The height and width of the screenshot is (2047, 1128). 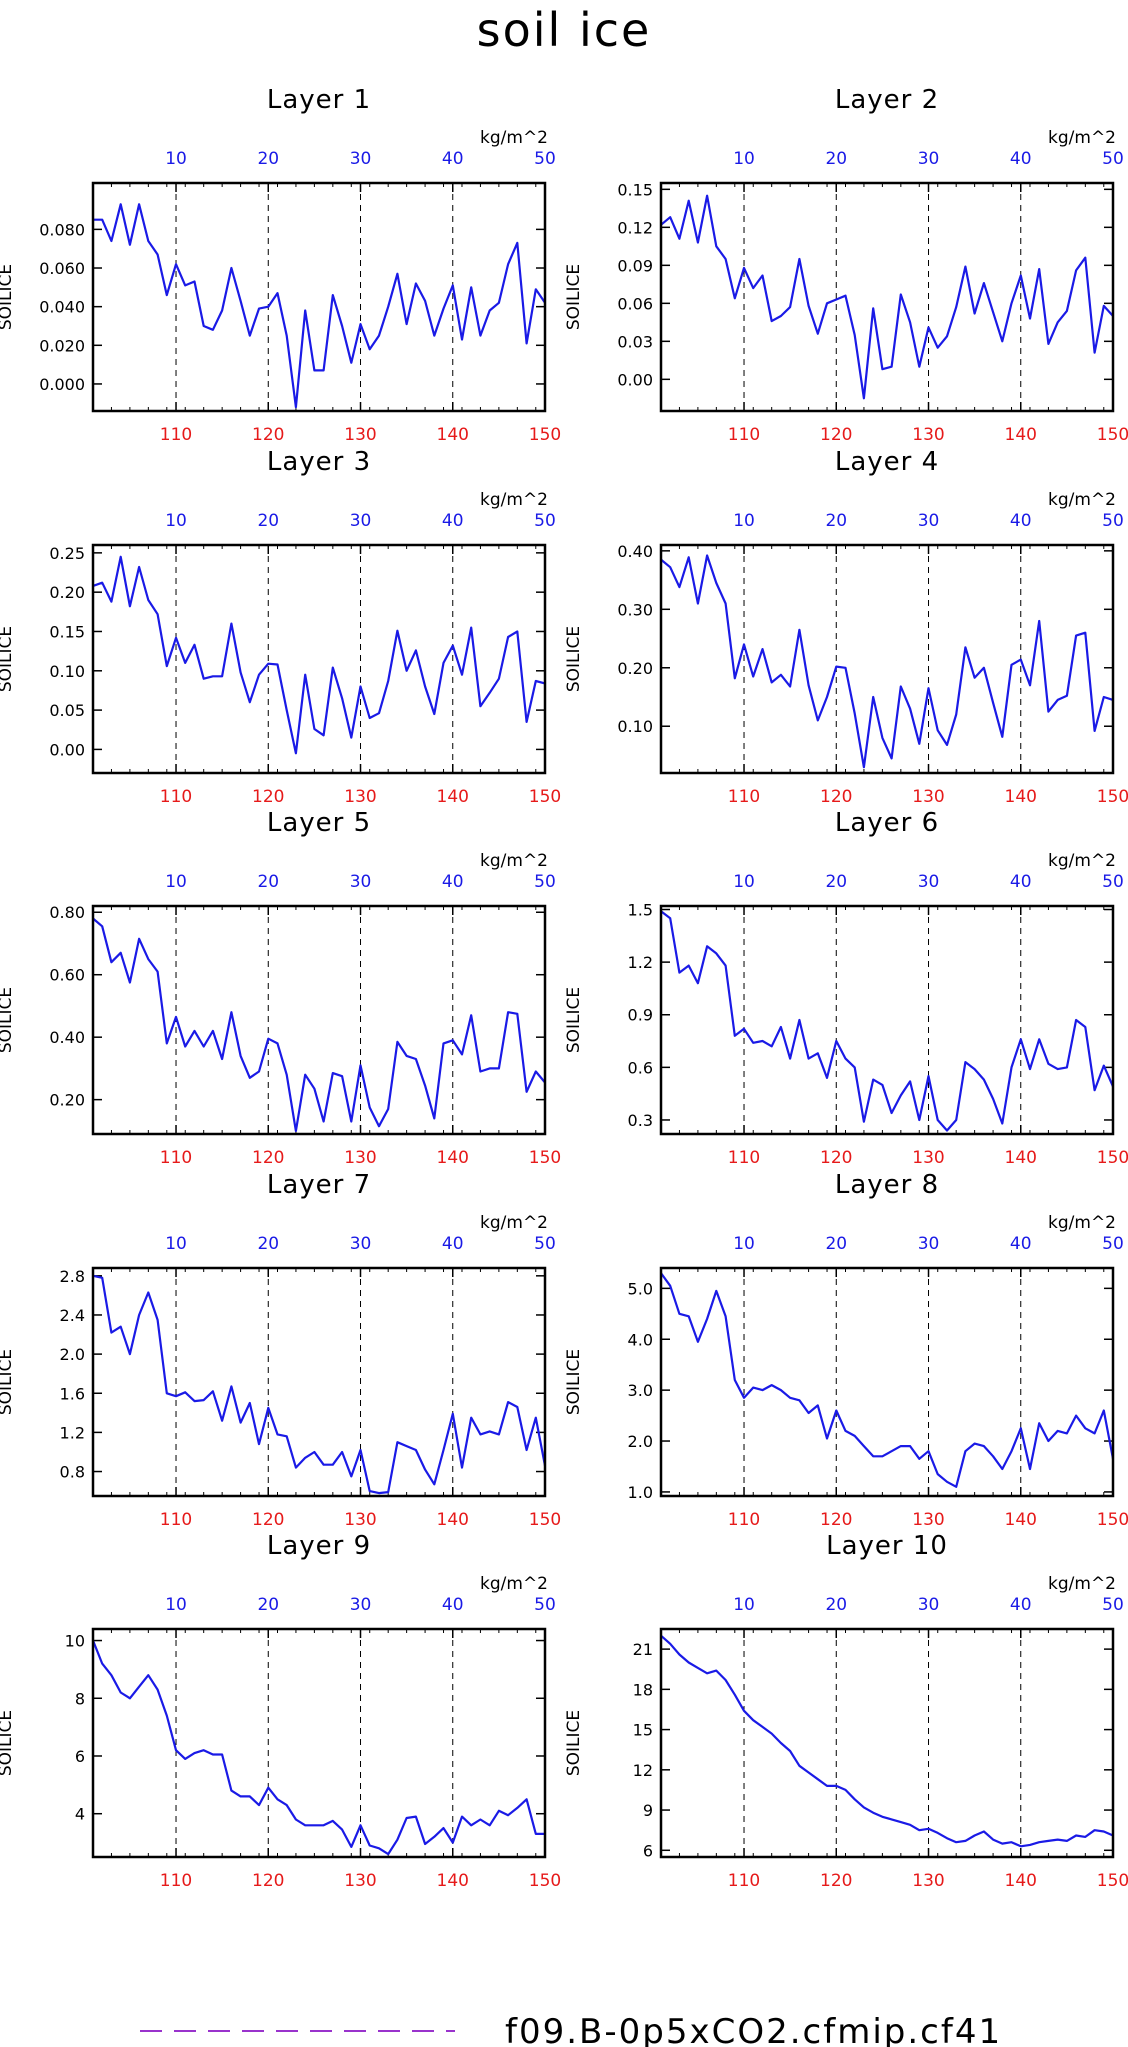 I want to click on y-tick-label: 0.020, so click(x=62, y=345).